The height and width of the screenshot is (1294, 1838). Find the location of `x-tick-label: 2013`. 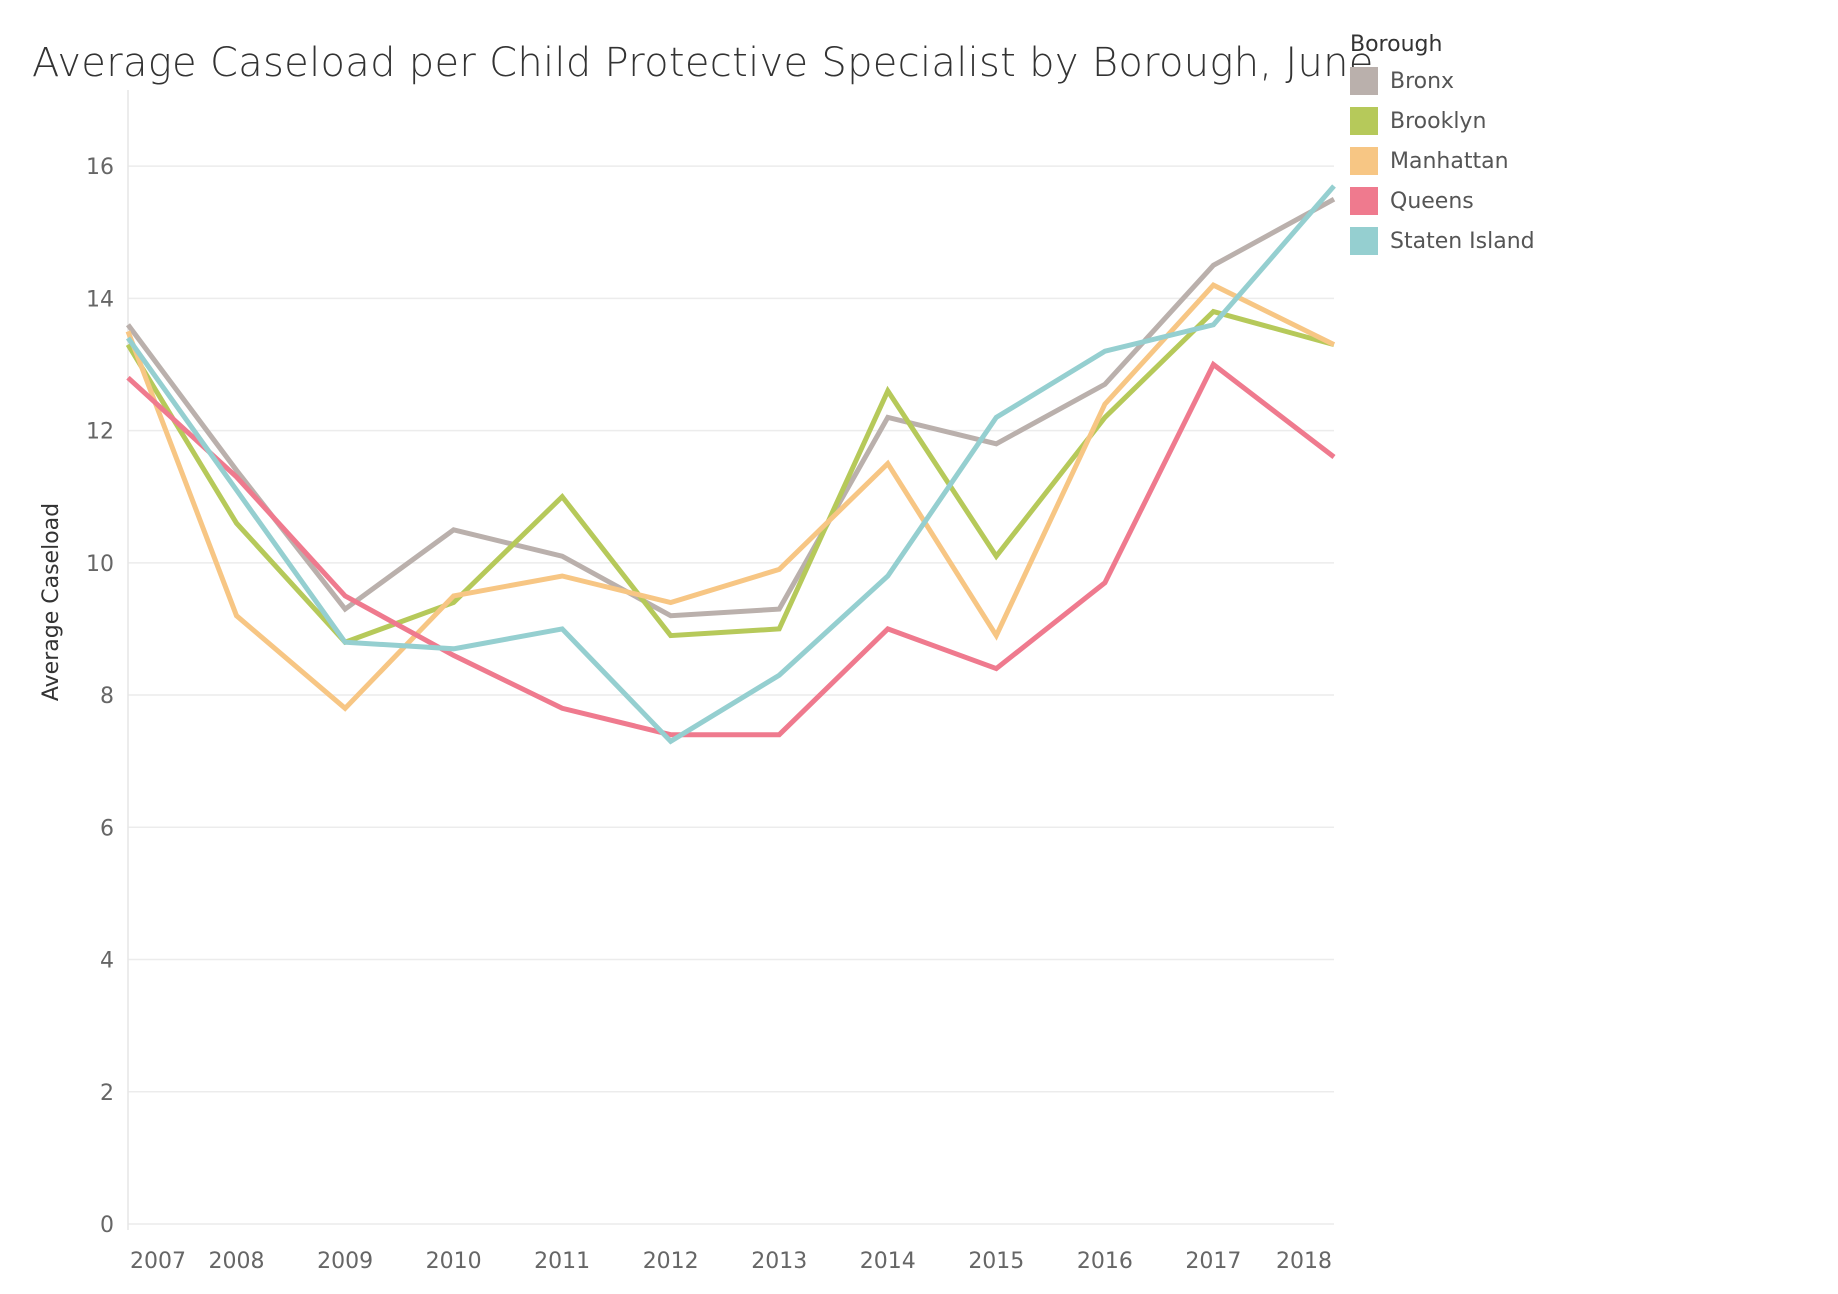

x-tick-label: 2013 is located at coordinates (779, 1261).